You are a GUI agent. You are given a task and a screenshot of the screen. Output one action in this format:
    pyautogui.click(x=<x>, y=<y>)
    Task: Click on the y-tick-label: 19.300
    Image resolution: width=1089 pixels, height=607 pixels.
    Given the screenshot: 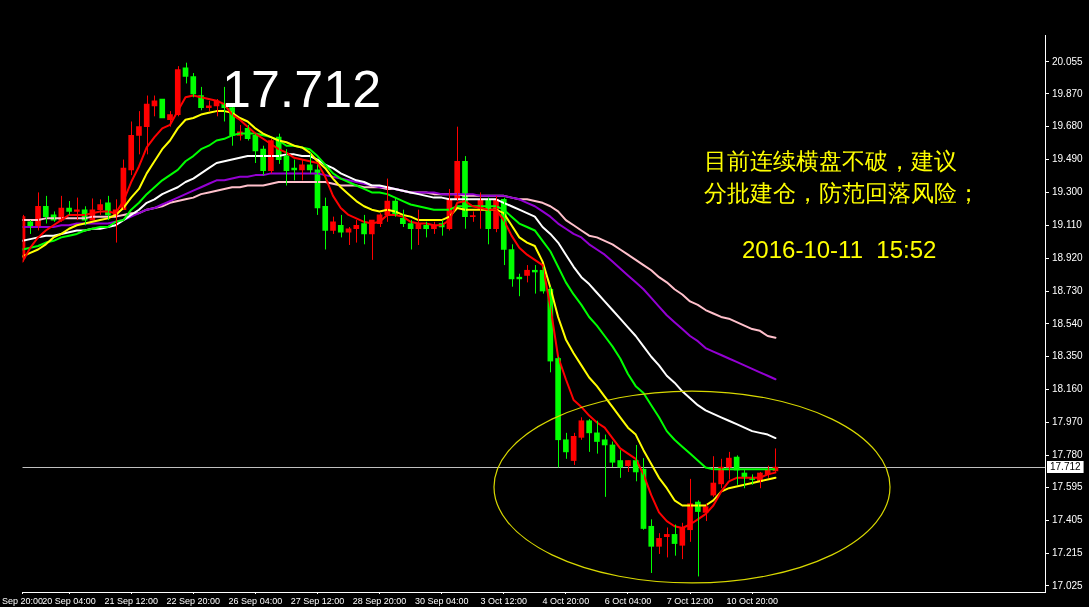 What is the action you would take?
    pyautogui.click(x=1068, y=192)
    